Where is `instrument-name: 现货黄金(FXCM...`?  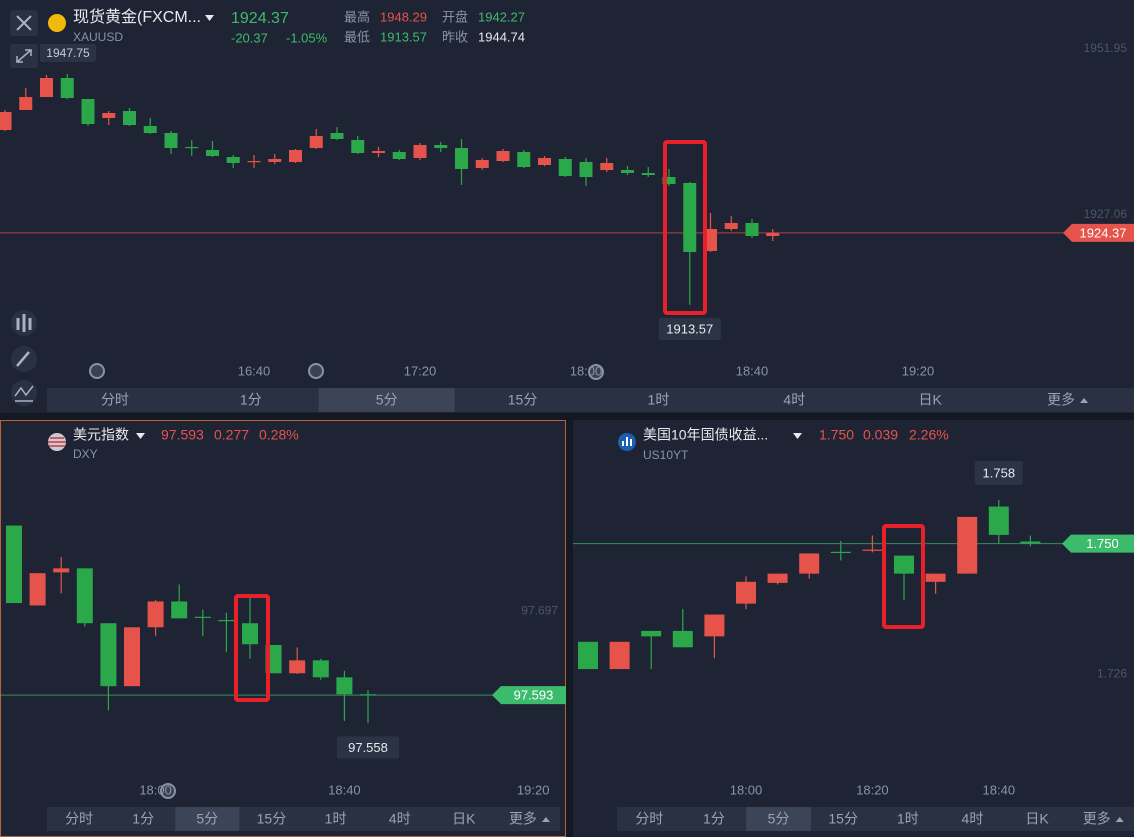
instrument-name: 现货黄金(FXCM... is located at coordinates (137, 17).